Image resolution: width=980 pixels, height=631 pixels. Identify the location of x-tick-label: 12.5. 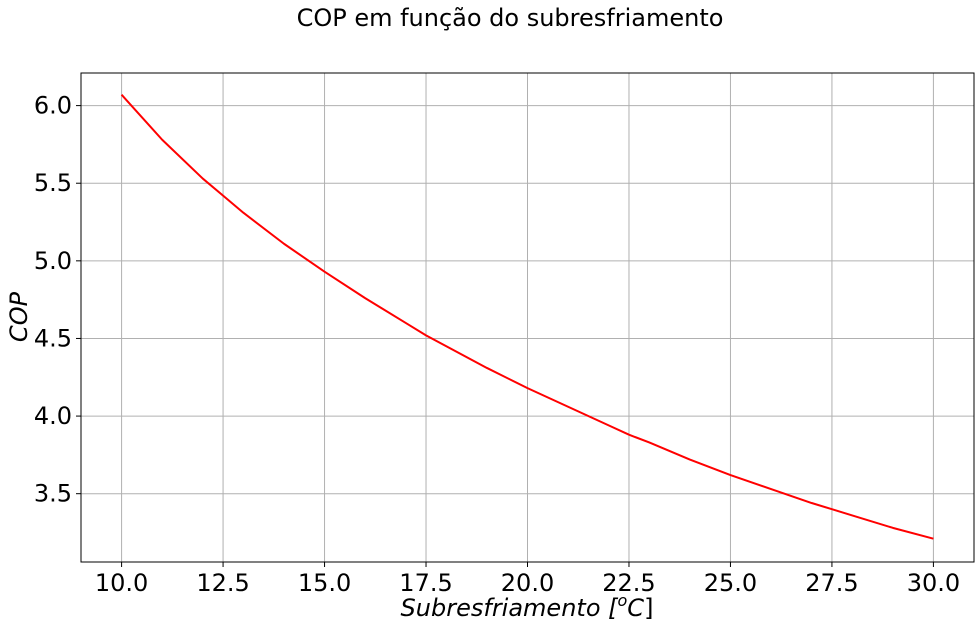
(222, 583).